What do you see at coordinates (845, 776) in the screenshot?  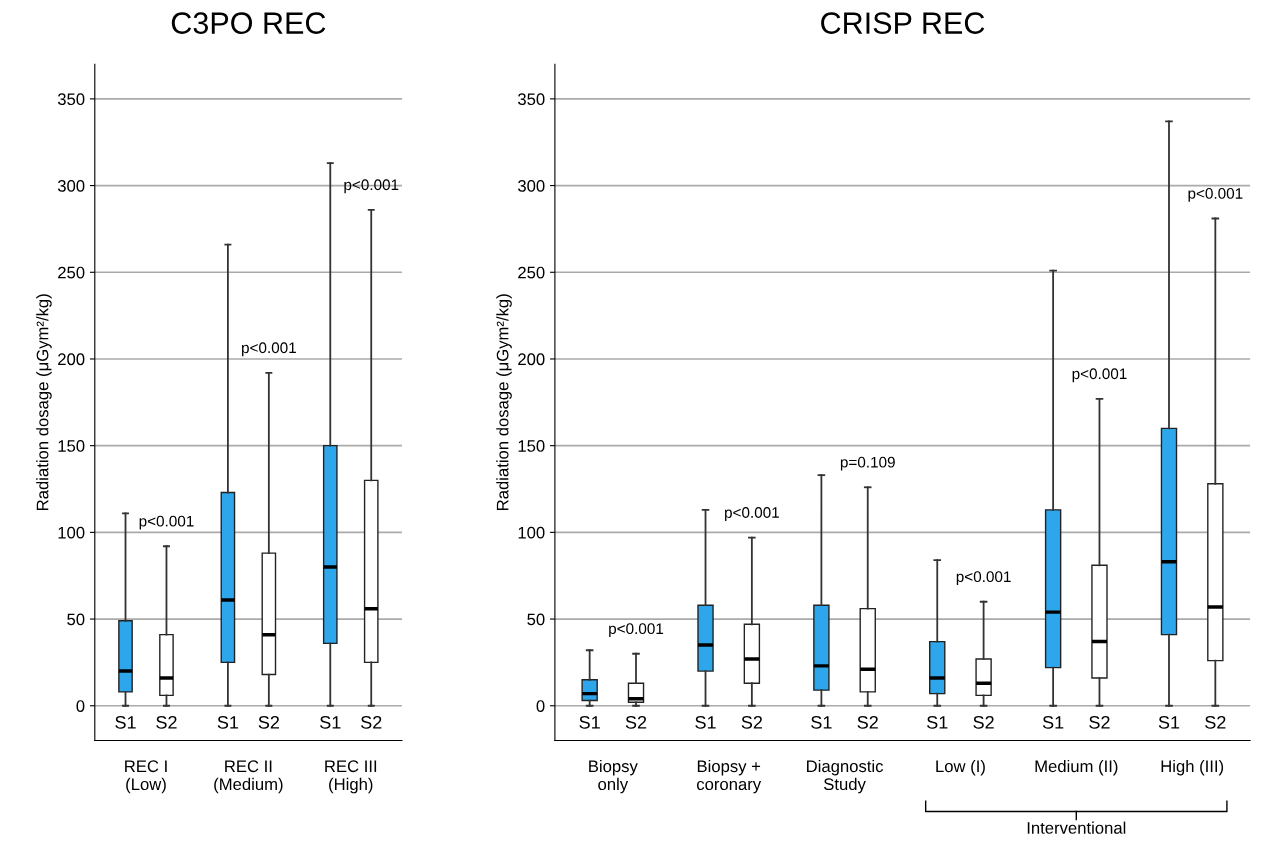 I see `x-tick-label: Diagnostic Study` at bounding box center [845, 776].